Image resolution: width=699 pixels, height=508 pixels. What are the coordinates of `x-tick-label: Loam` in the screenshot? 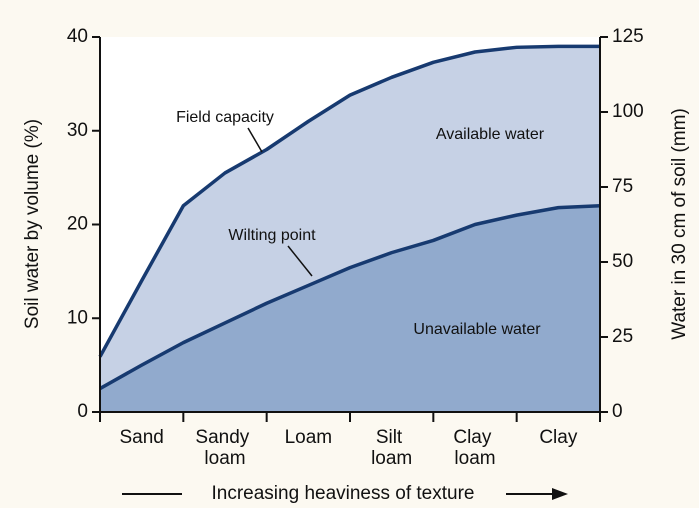 It's located at (309, 437).